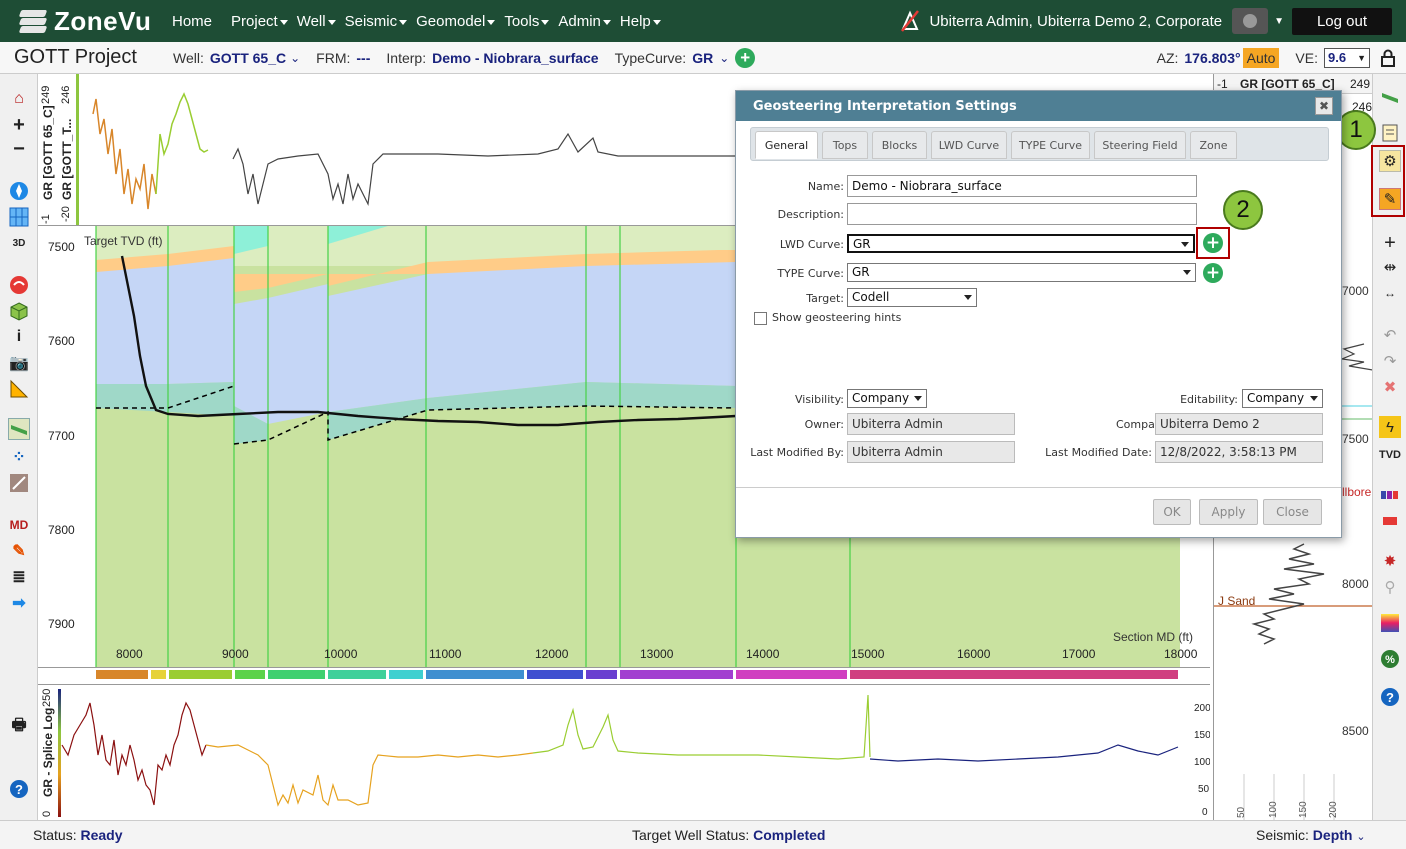 This screenshot has height=849, width=1406. I want to click on redo-icon: ↷, so click(1390, 361).